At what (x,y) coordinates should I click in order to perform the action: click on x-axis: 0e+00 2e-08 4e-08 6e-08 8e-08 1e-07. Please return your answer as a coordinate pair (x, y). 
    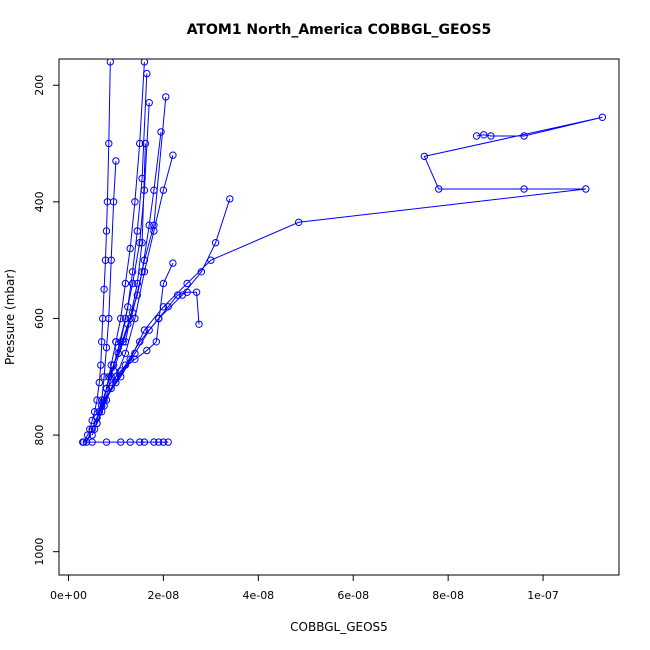
    Looking at the image, I should click on (304, 588).